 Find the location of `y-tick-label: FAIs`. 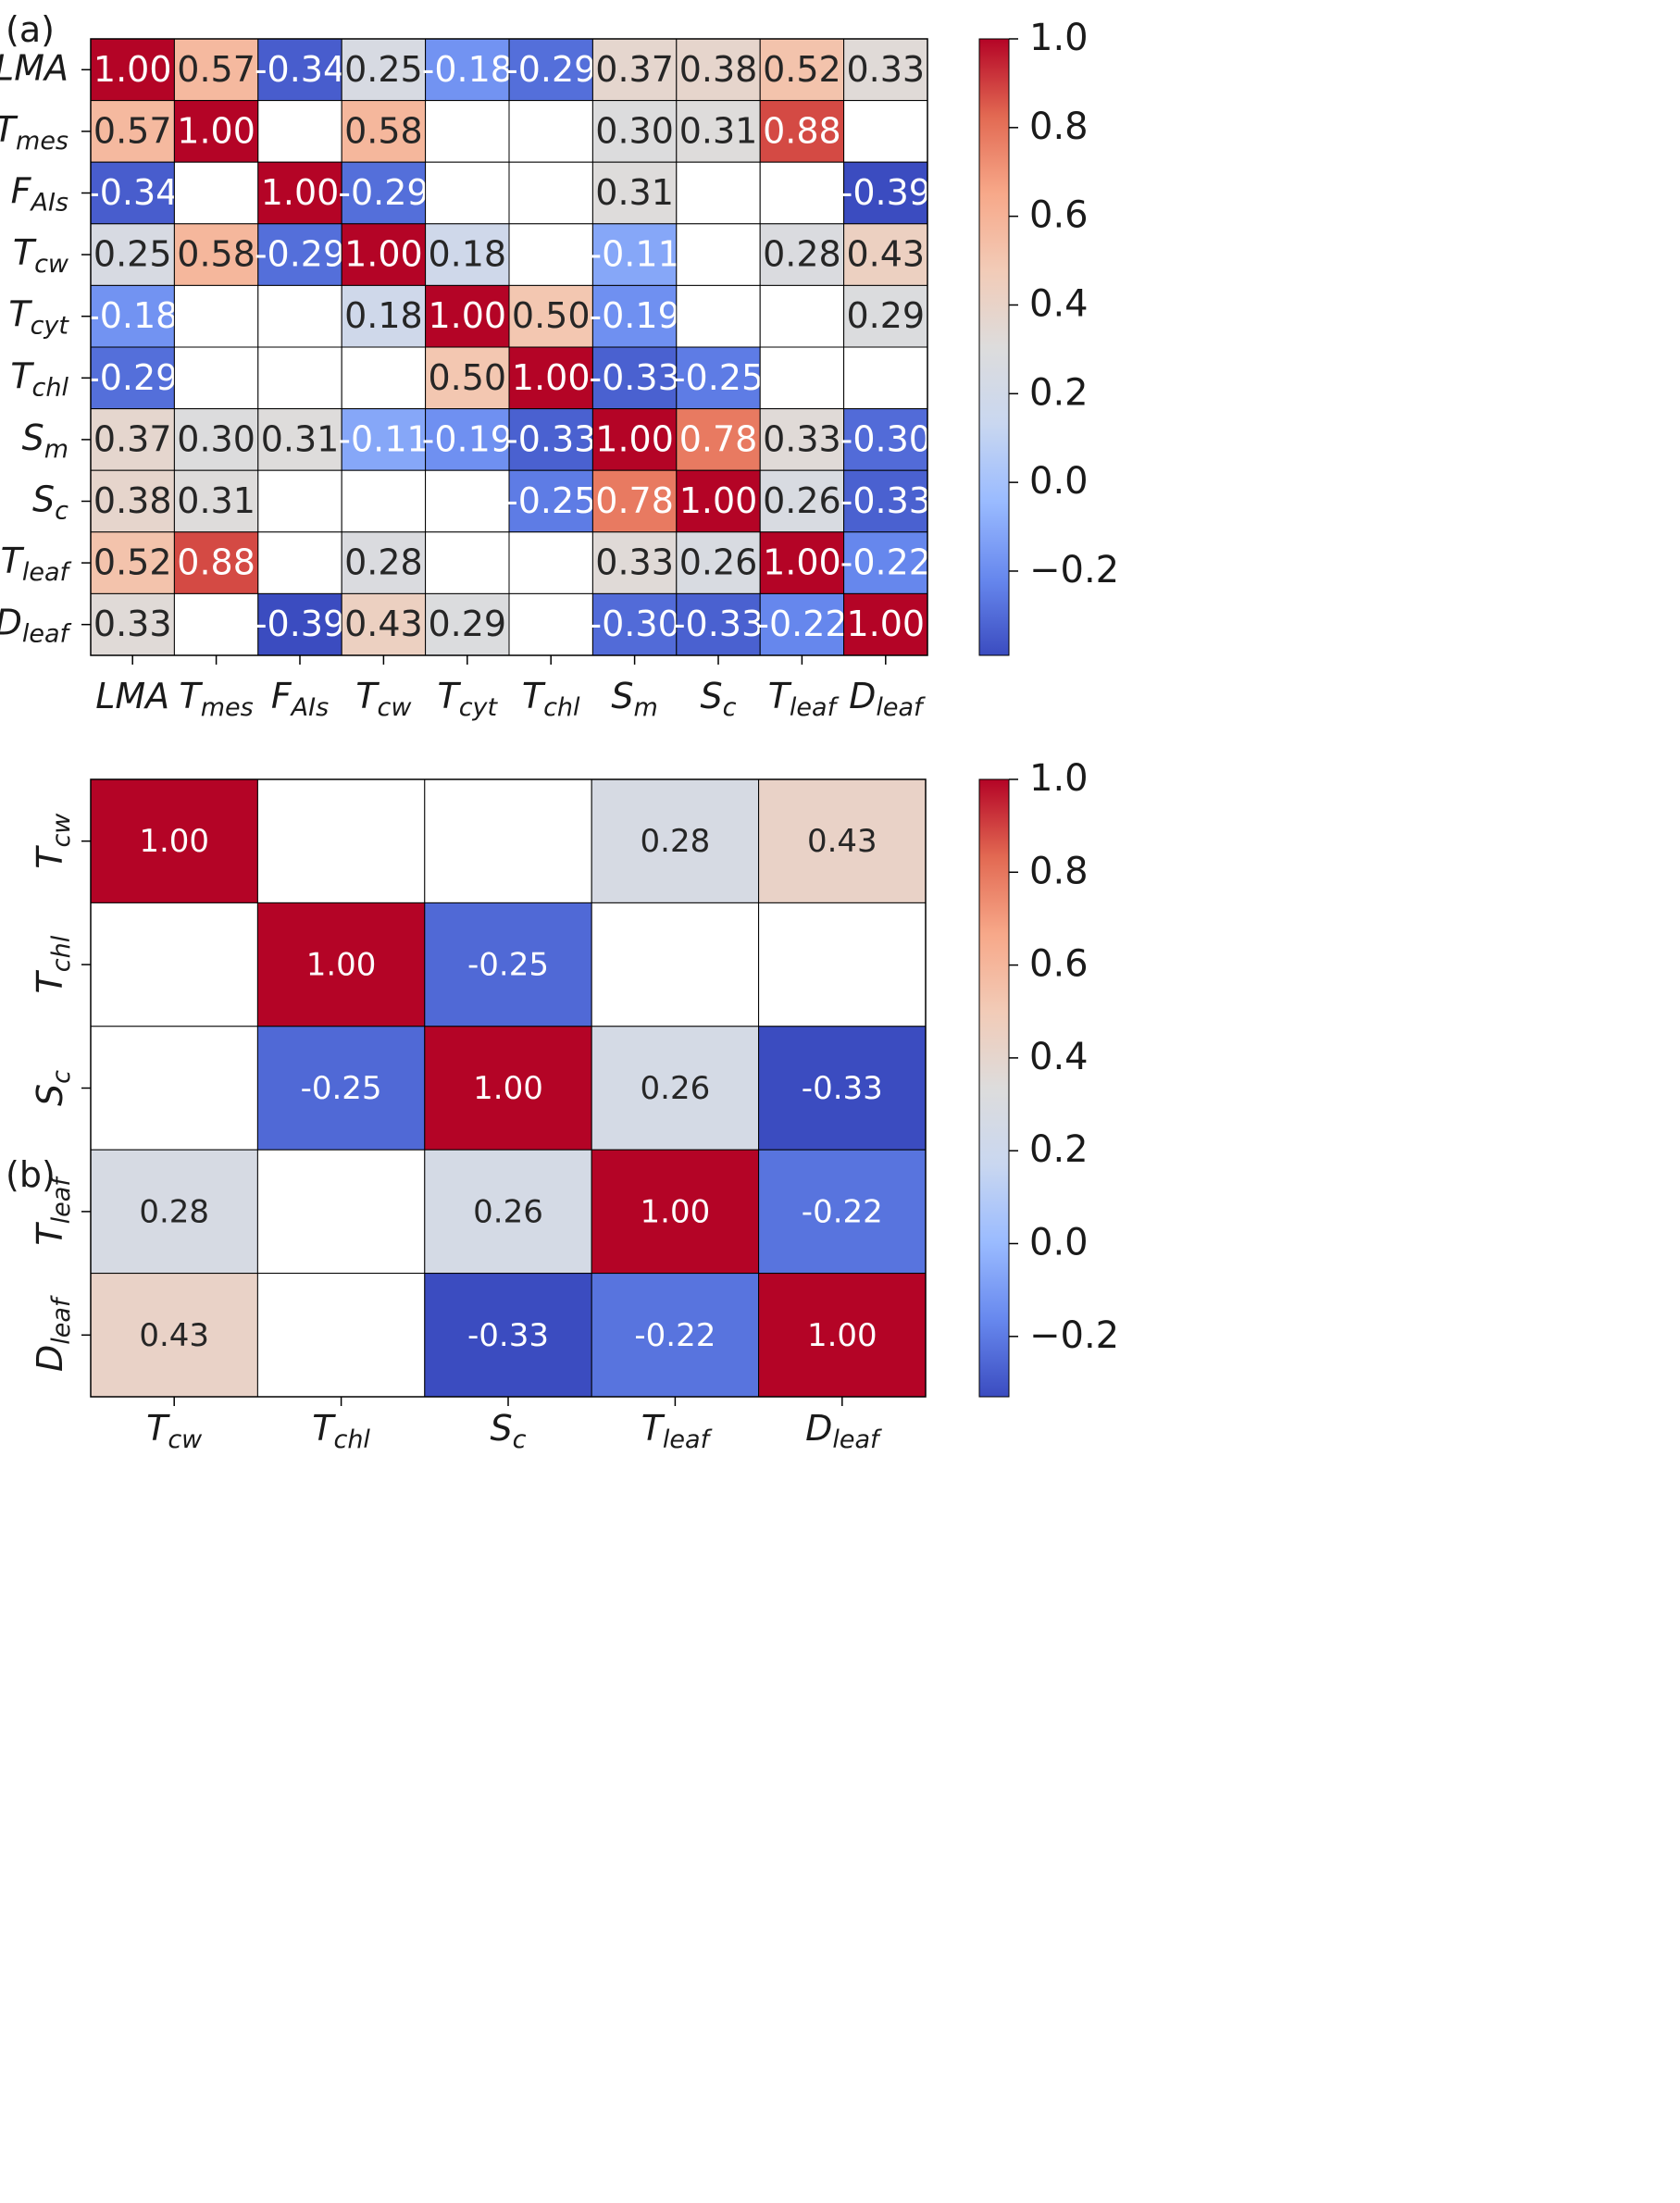

y-tick-label: FAIs is located at coordinates (39, 194).